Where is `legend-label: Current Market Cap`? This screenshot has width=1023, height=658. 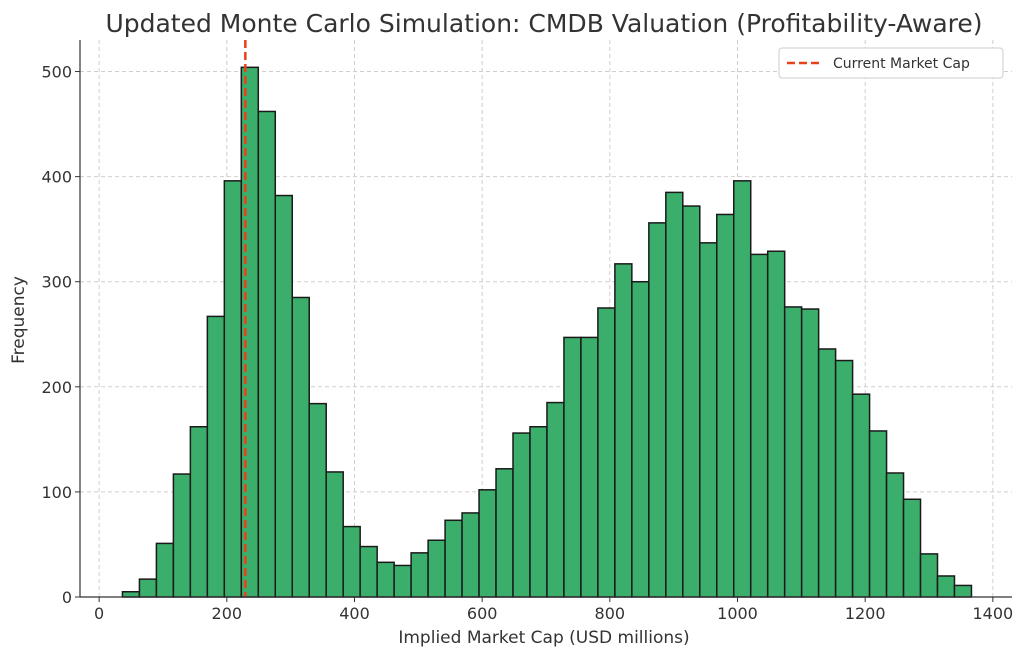
legend-label: Current Market Cap is located at coordinates (901, 64).